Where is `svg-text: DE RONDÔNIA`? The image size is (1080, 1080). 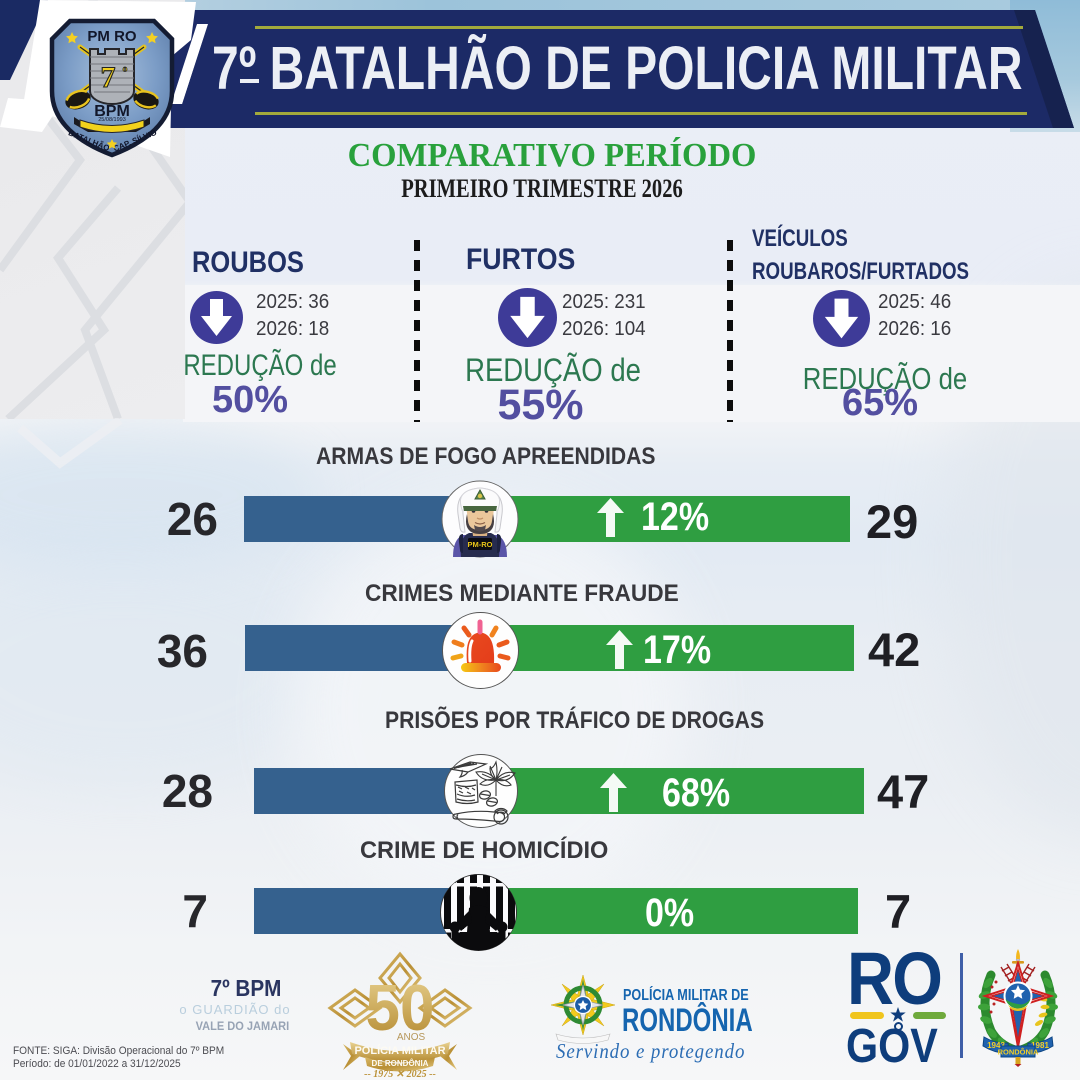
svg-text: DE RONDÔNIA is located at coordinates (400, 1063).